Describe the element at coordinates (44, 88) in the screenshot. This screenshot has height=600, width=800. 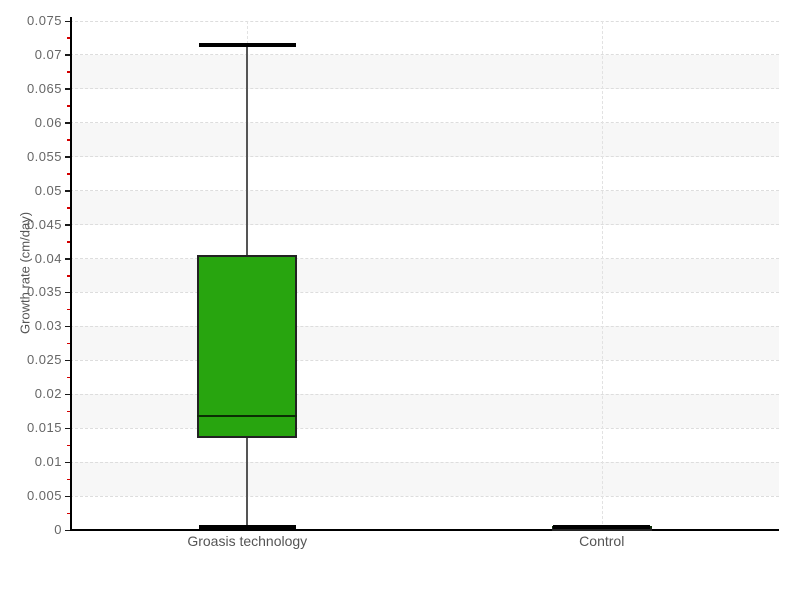
I see `y-tick-label: 0.065` at that location.